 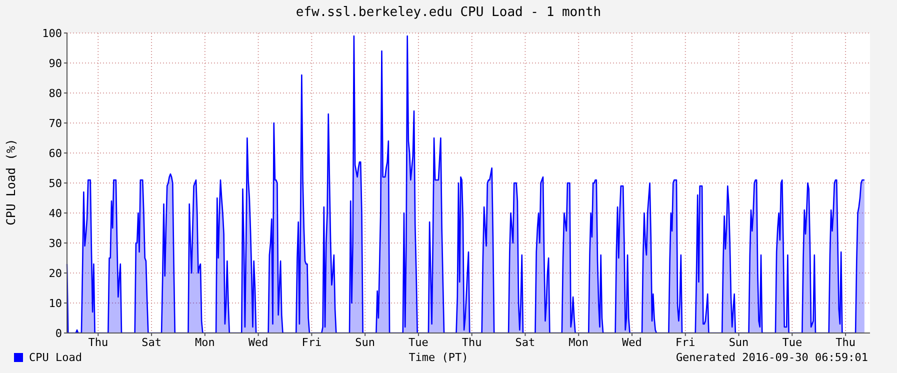 I want to click on y-tick-label: 80, so click(x=55, y=93).